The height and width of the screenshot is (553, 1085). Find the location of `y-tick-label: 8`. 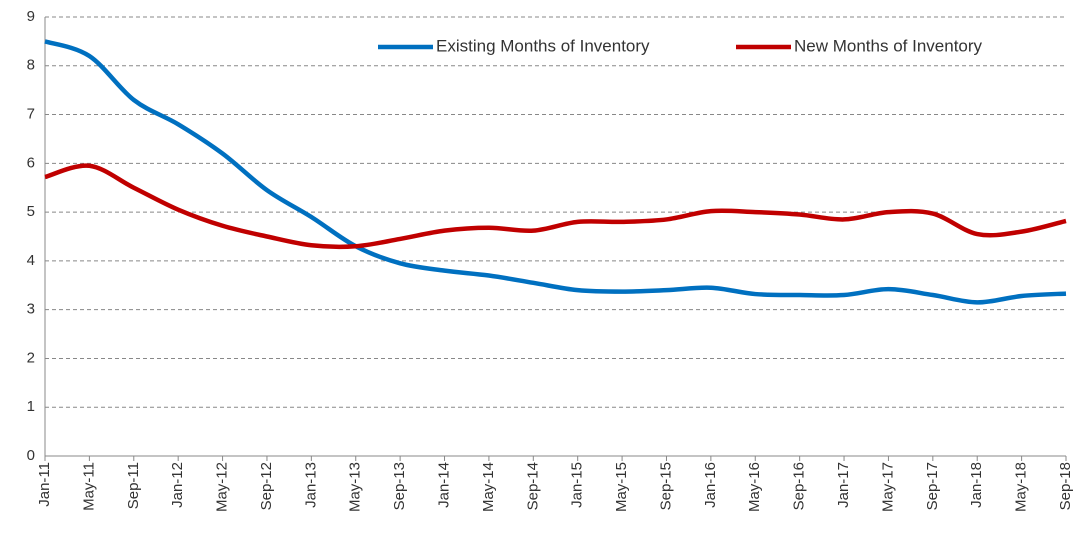

y-tick-label: 8 is located at coordinates (31, 65).